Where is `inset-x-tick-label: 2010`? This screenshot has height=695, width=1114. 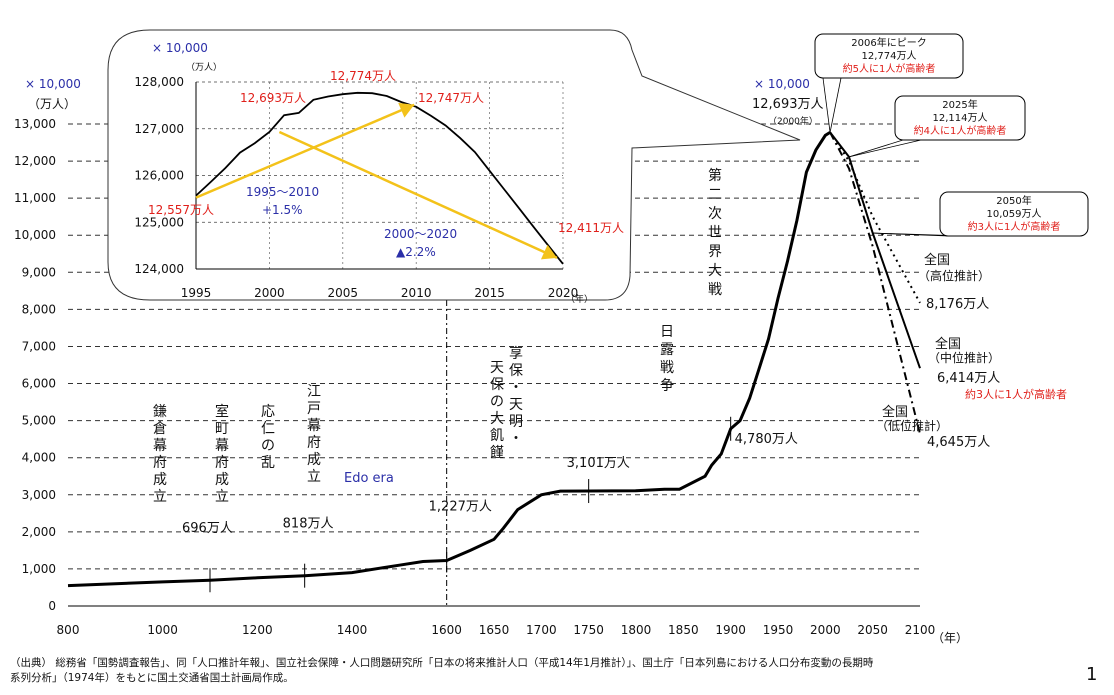
inset-x-tick-label: 2010 is located at coordinates (416, 293).